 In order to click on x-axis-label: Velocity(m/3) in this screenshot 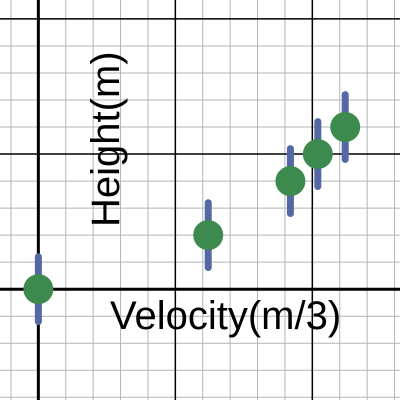, I will do `click(226, 316)`.